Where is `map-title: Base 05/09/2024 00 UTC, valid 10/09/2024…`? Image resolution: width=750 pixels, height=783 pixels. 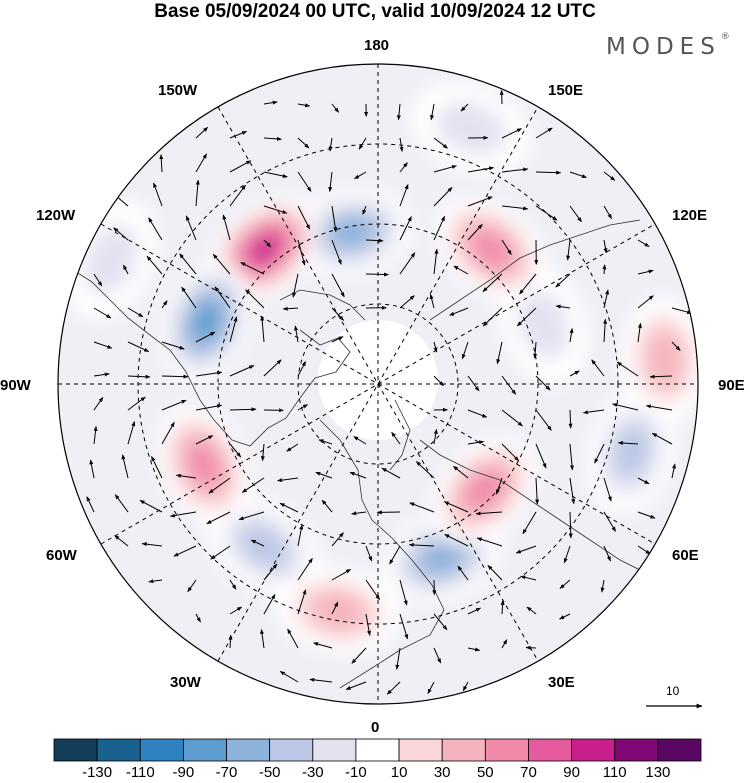
map-title: Base 05/09/2024 00 UTC, valid 10/09/2024… is located at coordinates (375, 11).